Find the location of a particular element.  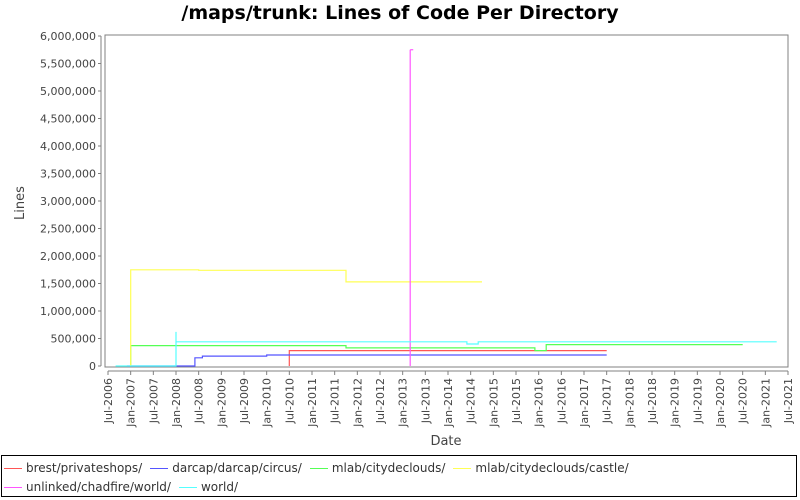

y-tick-label: 2,500,000 is located at coordinates (68, 229).